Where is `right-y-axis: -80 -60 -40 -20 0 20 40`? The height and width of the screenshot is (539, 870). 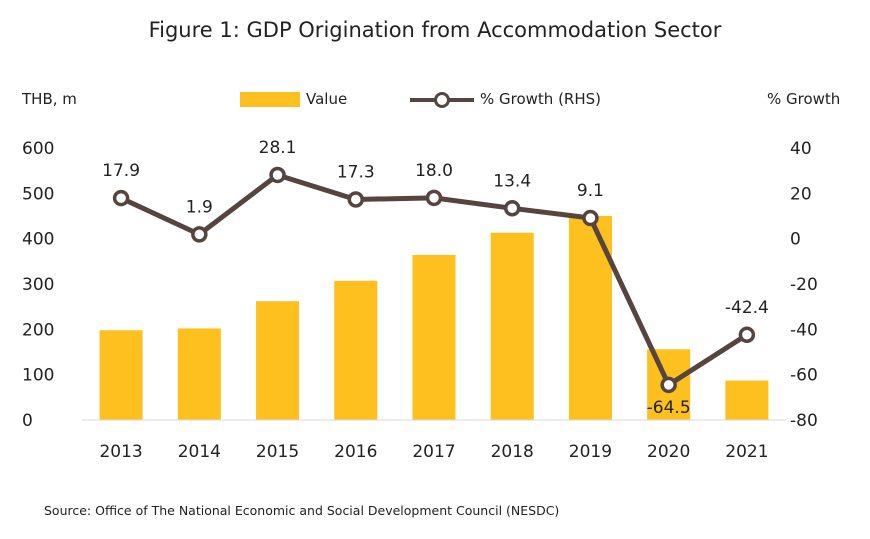 right-y-axis: -80 -60 -40 -20 0 20 40 is located at coordinates (804, 285).